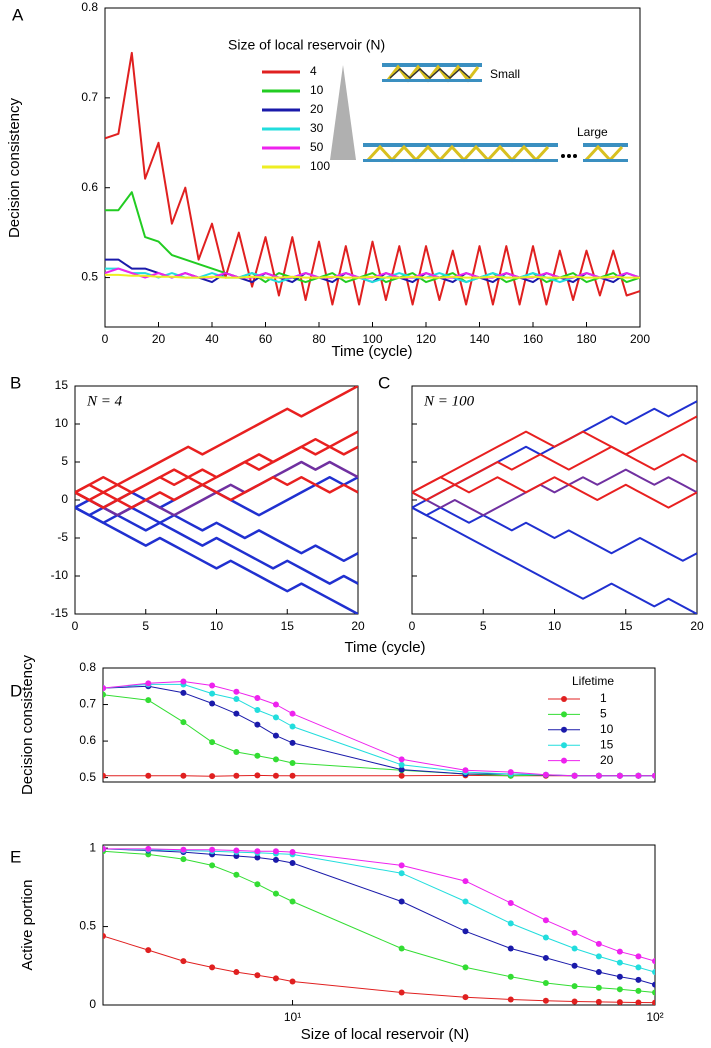  I want to click on y-tick-label: -15, so click(60, 613).